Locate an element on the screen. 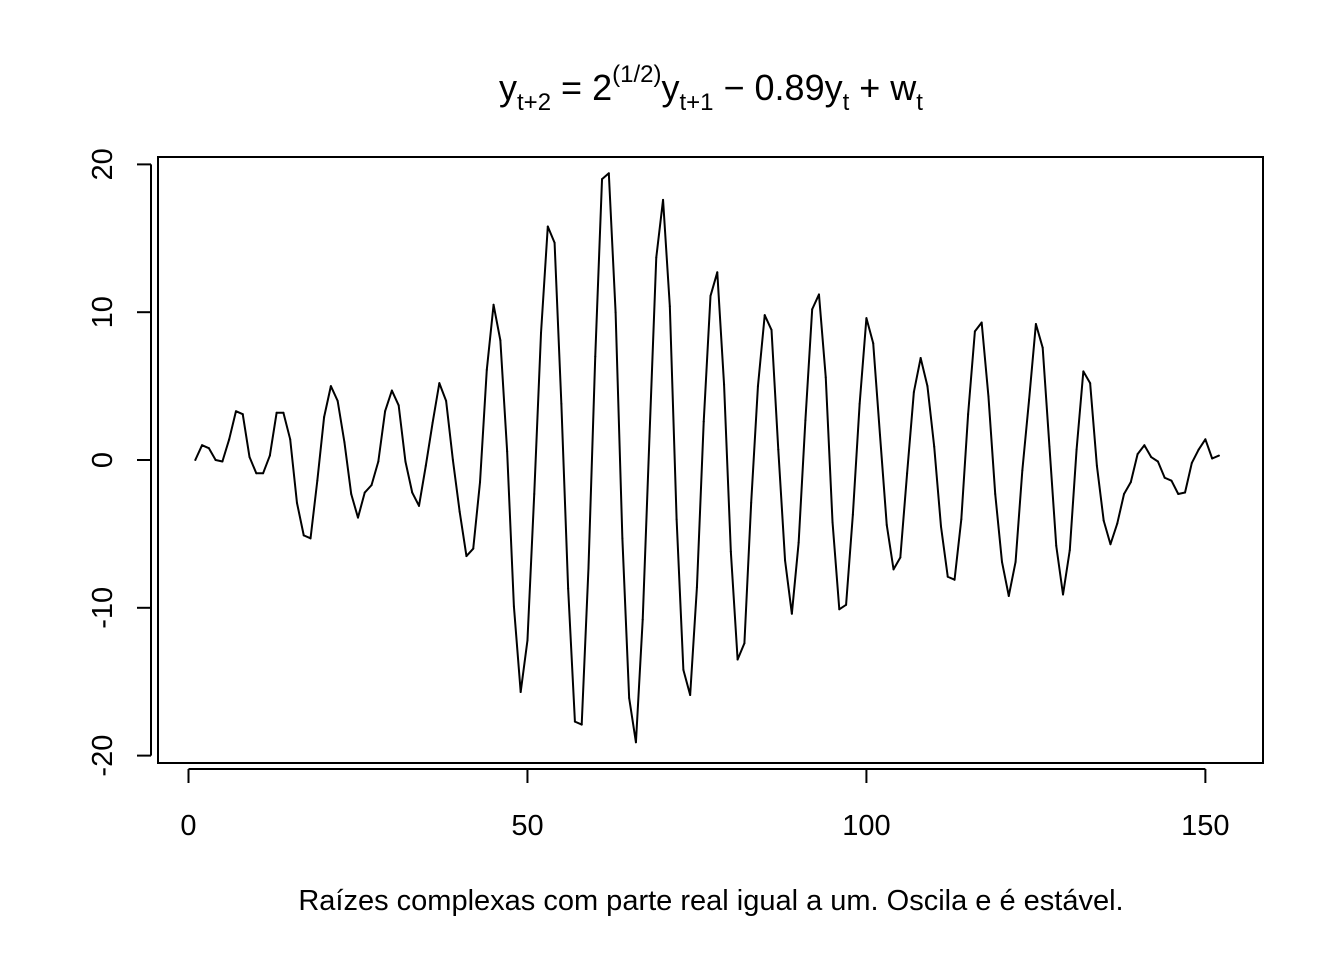 This screenshot has height=960, width=1344. title-exponent: (1/2) is located at coordinates (636, 74).